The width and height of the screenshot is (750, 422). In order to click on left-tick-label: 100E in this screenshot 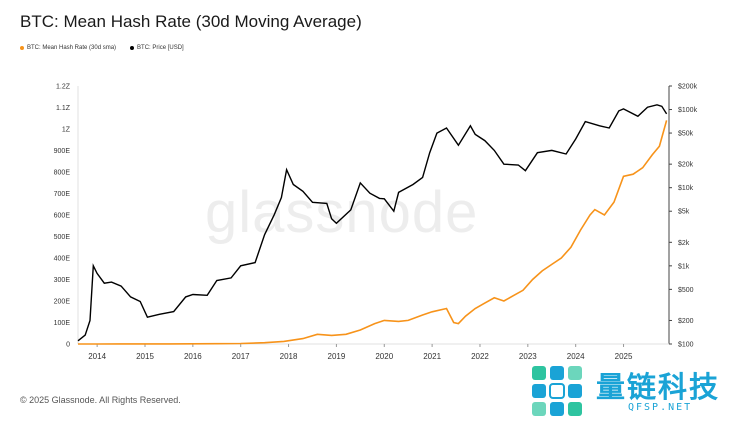, I will do `click(62, 323)`.